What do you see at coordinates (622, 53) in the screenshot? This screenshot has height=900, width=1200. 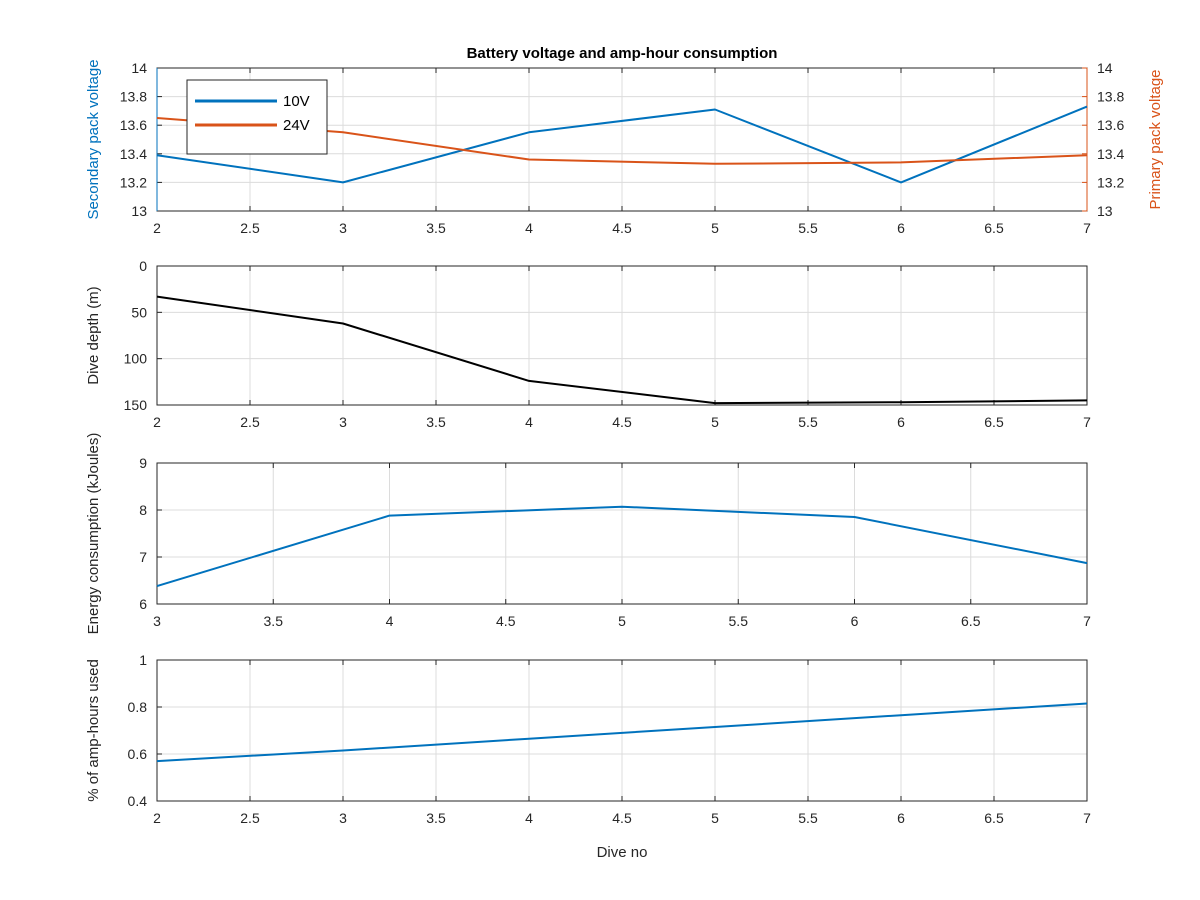 I see `chart-title: Battery voltage and amp-hour consumption` at bounding box center [622, 53].